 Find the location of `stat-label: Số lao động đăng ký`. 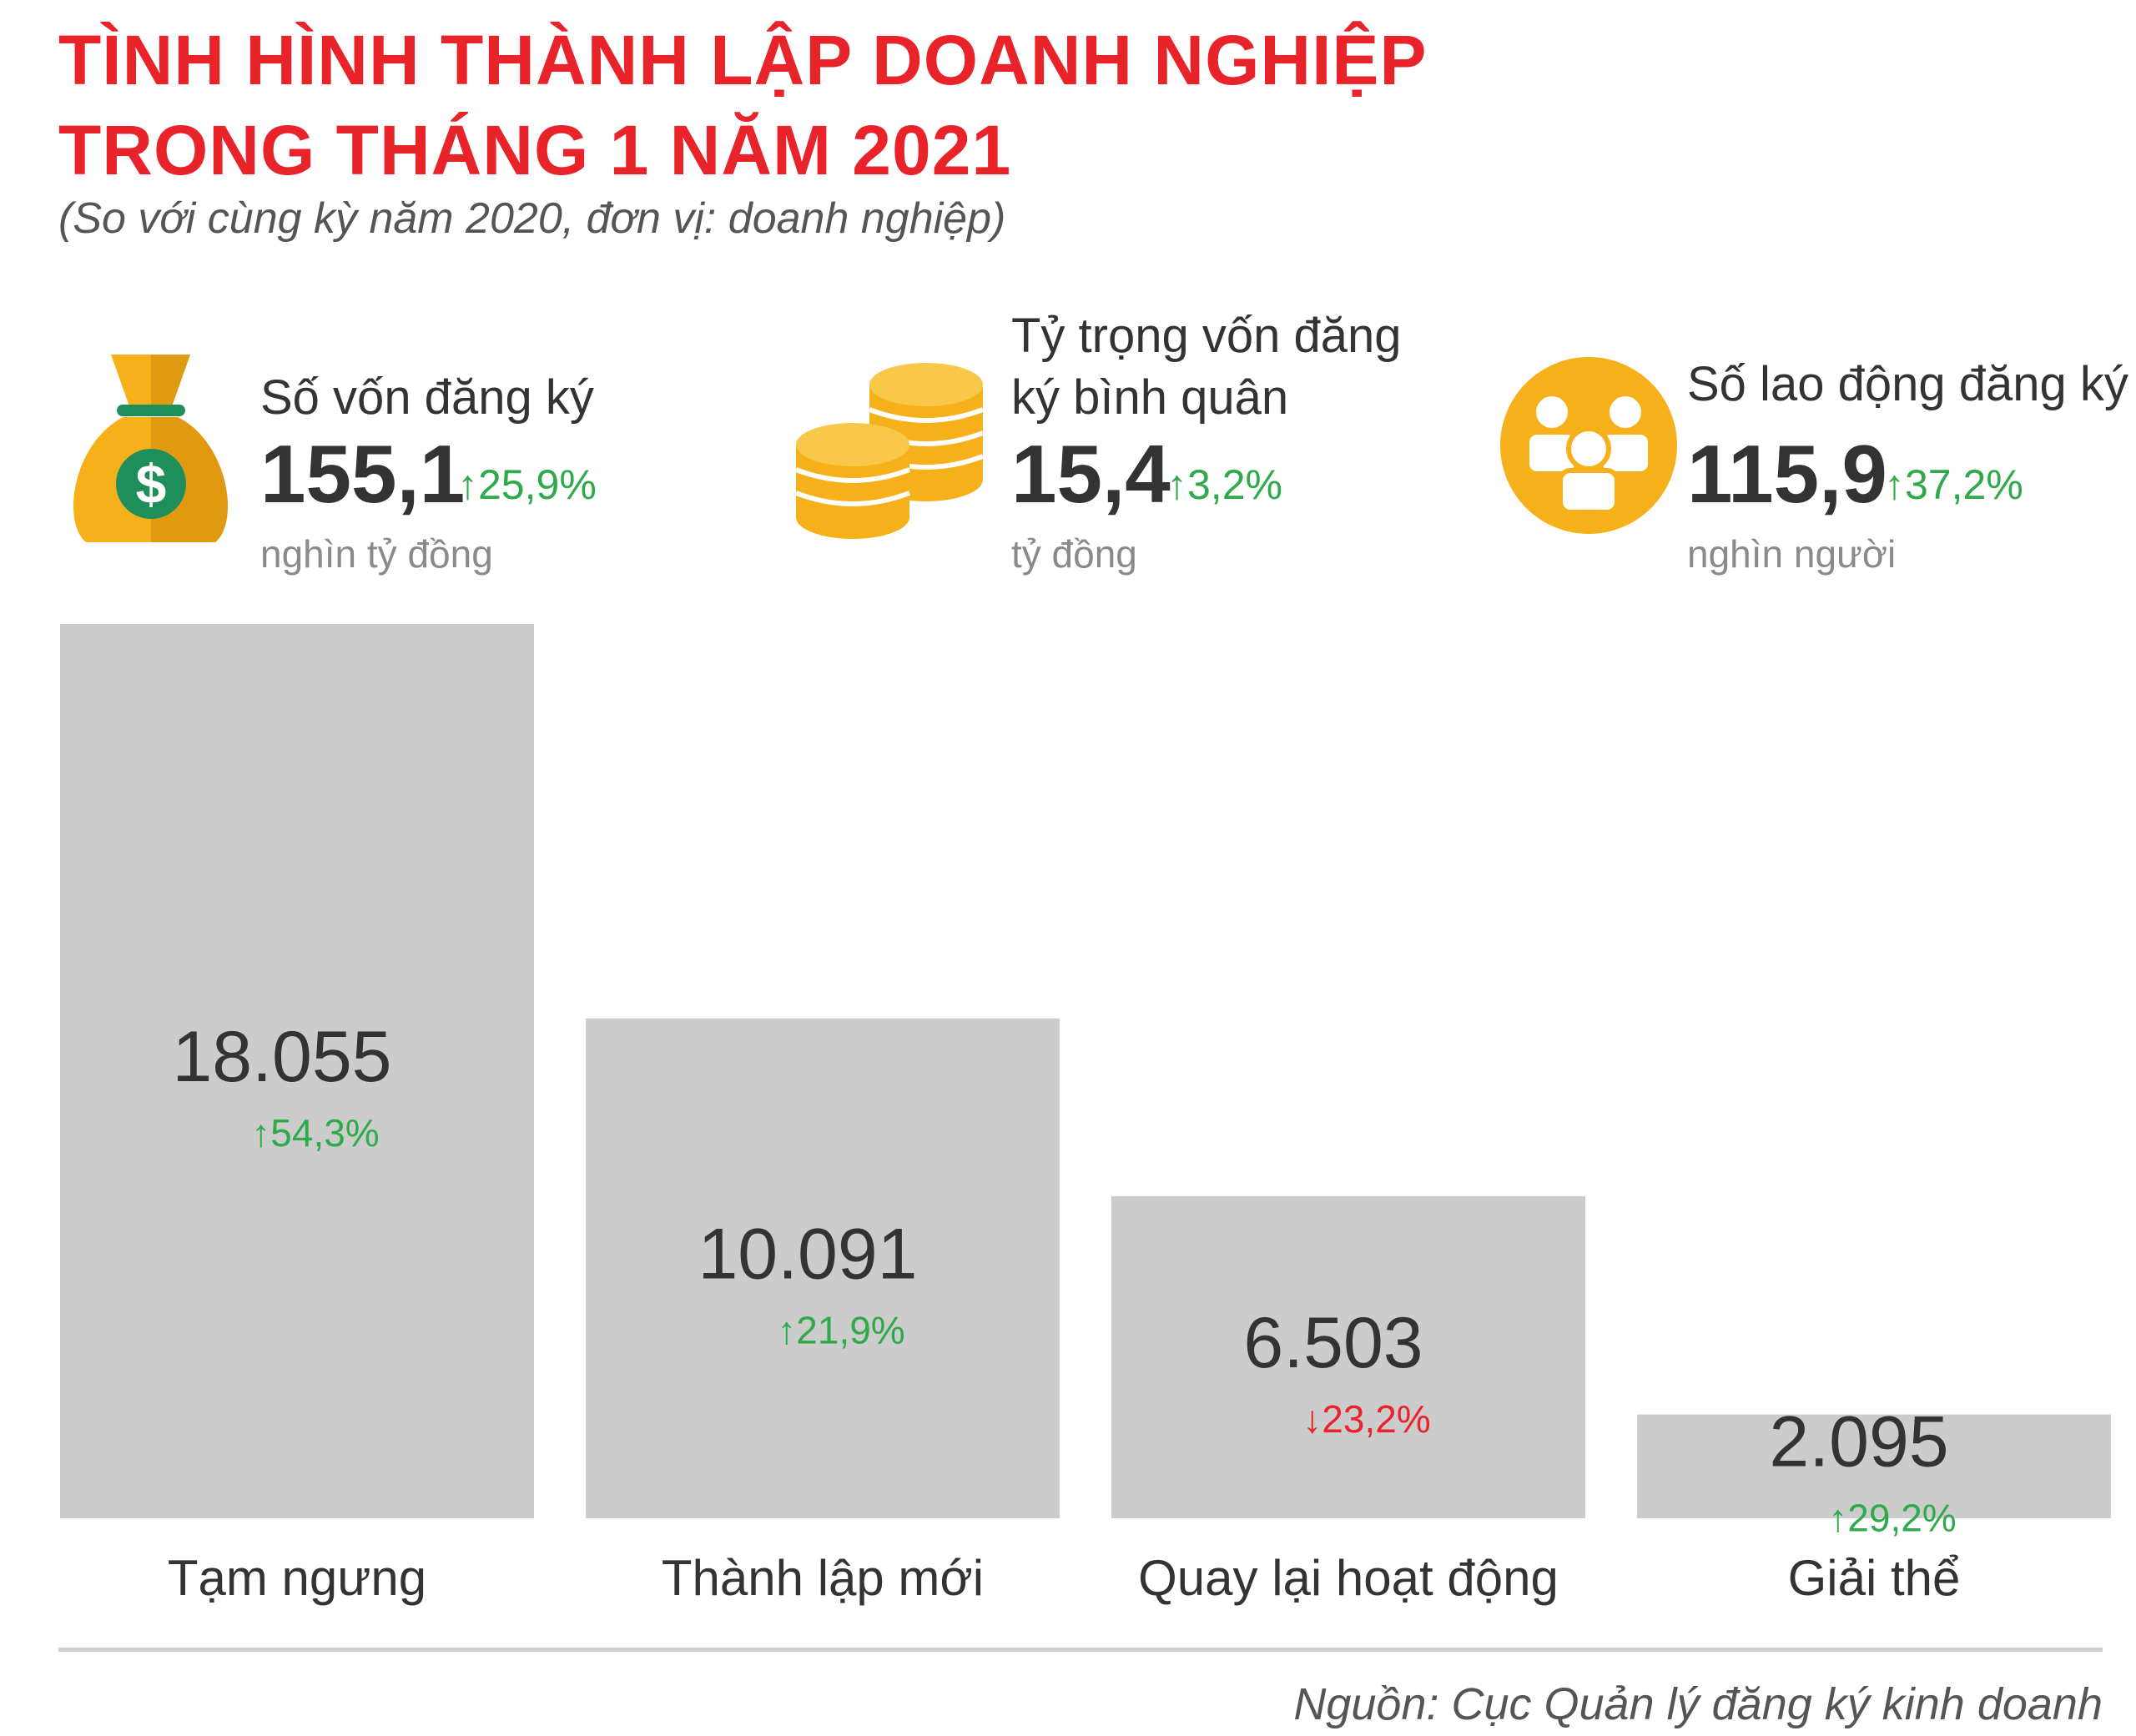

stat-label: Số lao động đăng ký is located at coordinates (1907, 384).